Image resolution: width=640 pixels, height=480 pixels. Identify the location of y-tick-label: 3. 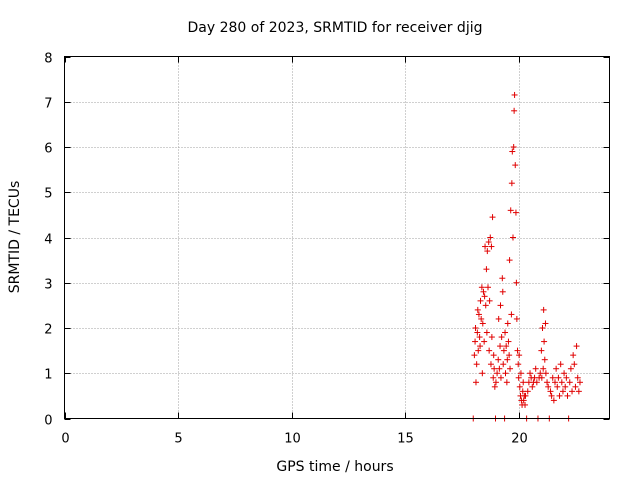
(48, 285).